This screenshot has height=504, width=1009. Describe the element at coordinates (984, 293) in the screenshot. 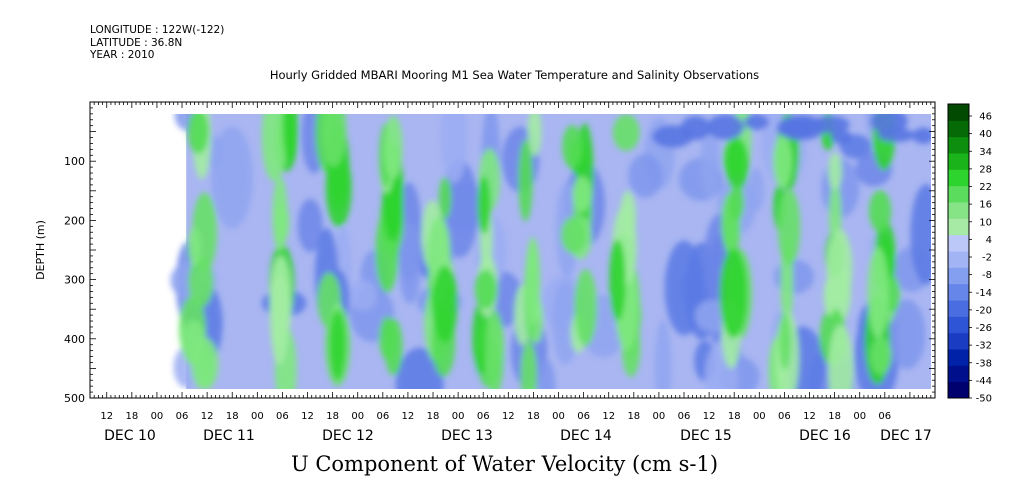

I see `colorbar-label: -14` at that location.